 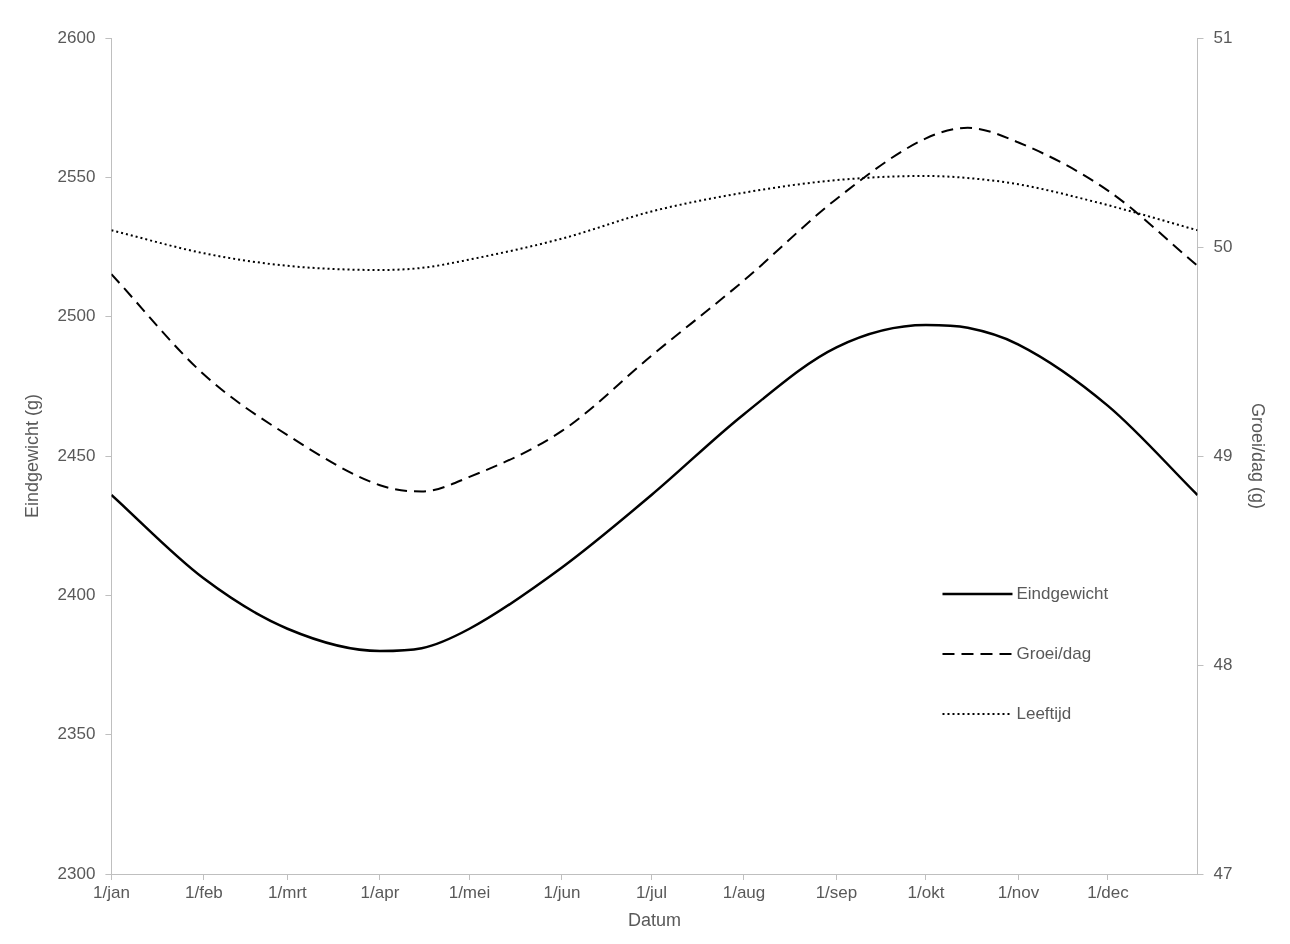 I want to click on legend-label: Groei/dag, so click(x=1054, y=653).